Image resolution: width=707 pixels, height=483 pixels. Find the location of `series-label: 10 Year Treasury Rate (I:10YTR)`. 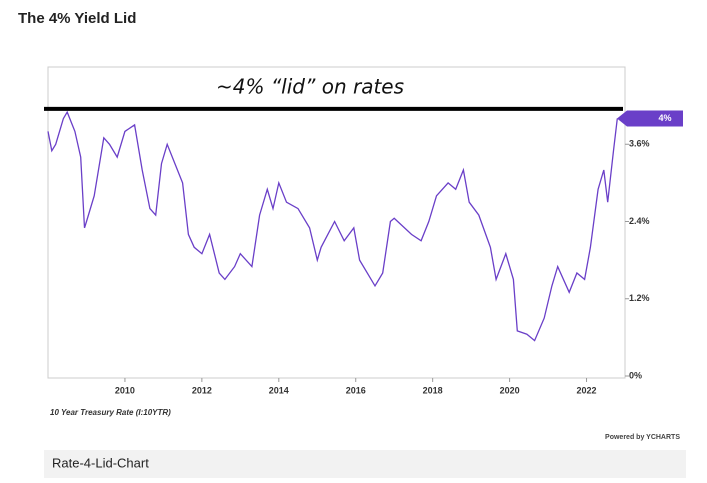

series-label: 10 Year Treasury Rate (I:10YTR) is located at coordinates (110, 412).